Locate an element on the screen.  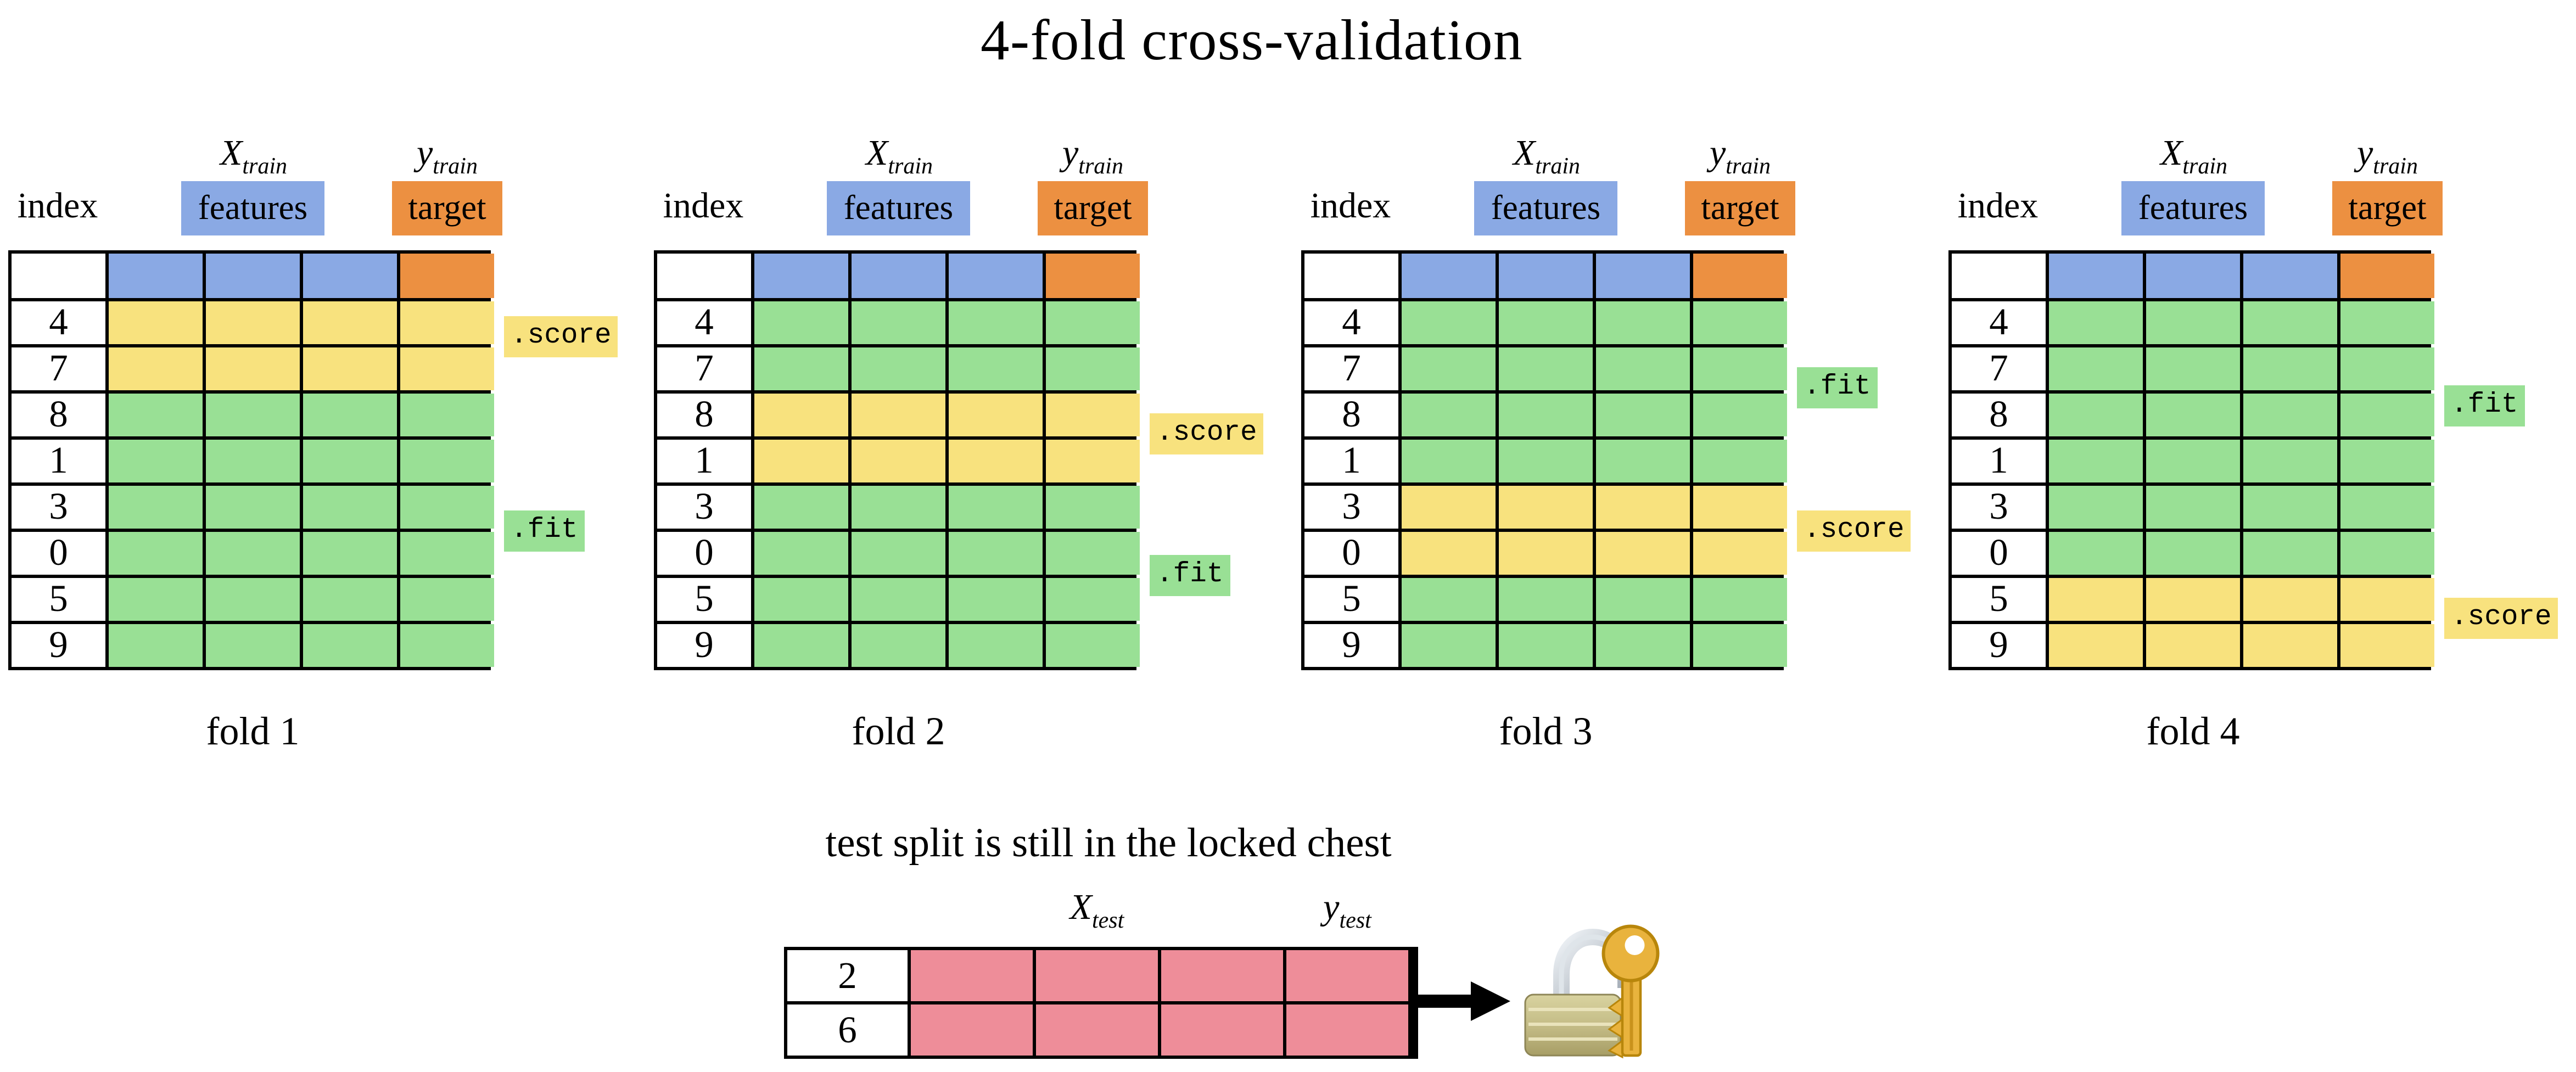
x-train-label: Xtrain is located at coordinates (254, 157).